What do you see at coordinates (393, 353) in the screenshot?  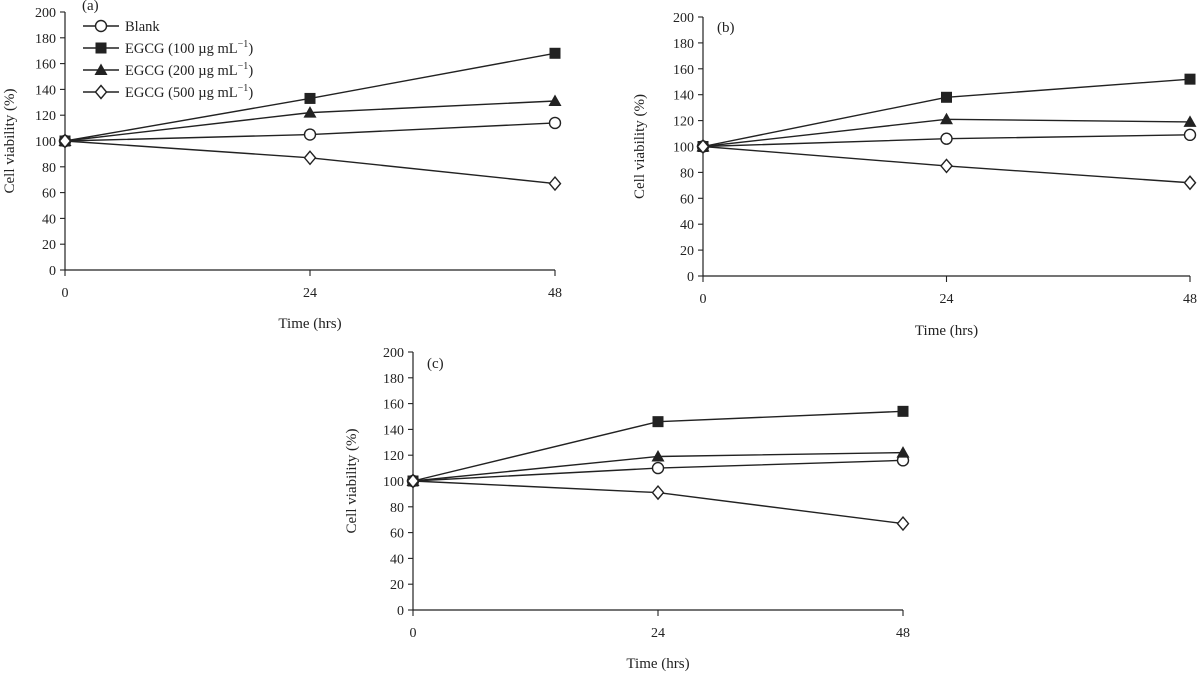 I see `panel-c-y-tick-label: 200` at bounding box center [393, 353].